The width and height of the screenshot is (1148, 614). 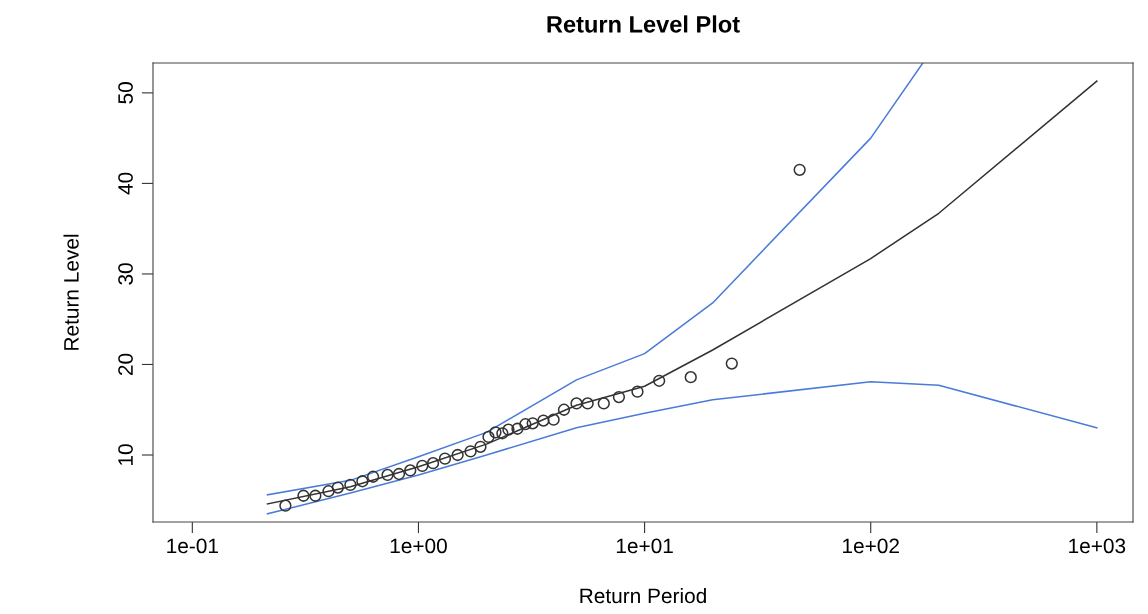 I want to click on y-tick-label: 50, so click(x=125, y=93).